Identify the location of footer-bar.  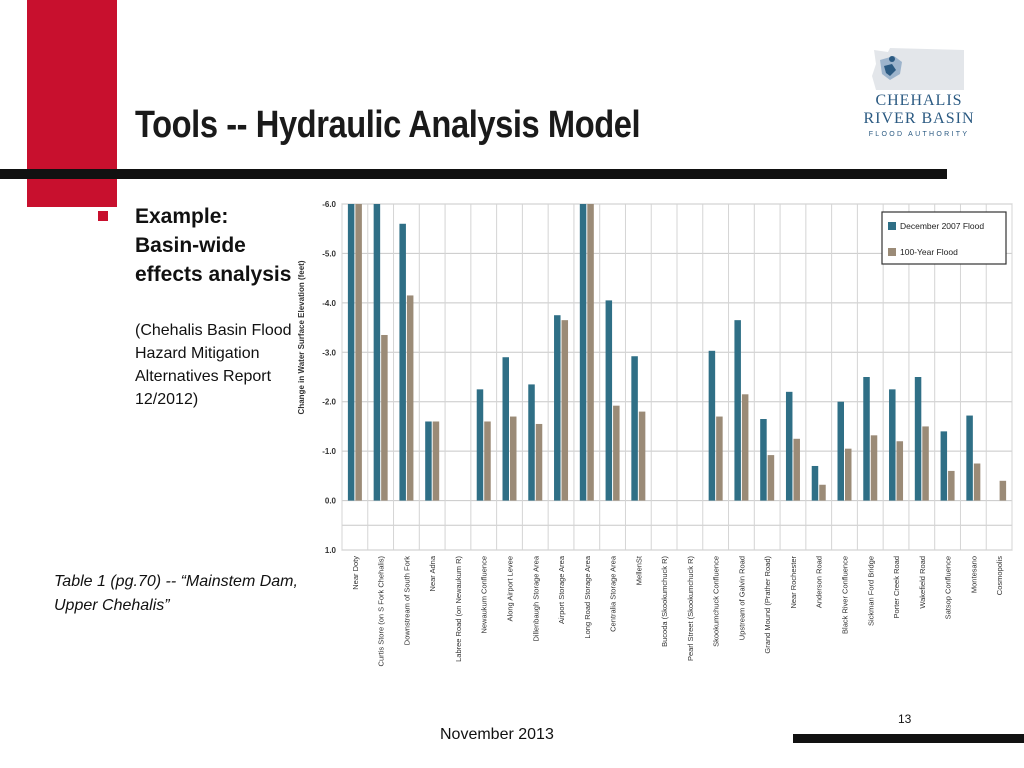
(908, 738).